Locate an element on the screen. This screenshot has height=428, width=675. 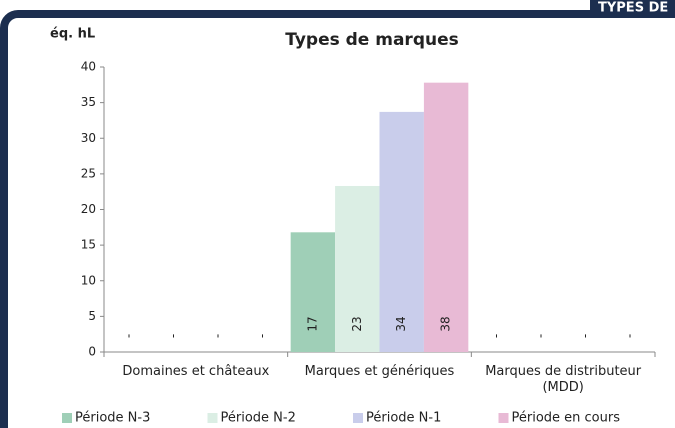
chart-title: Types de marques is located at coordinates (372, 40).